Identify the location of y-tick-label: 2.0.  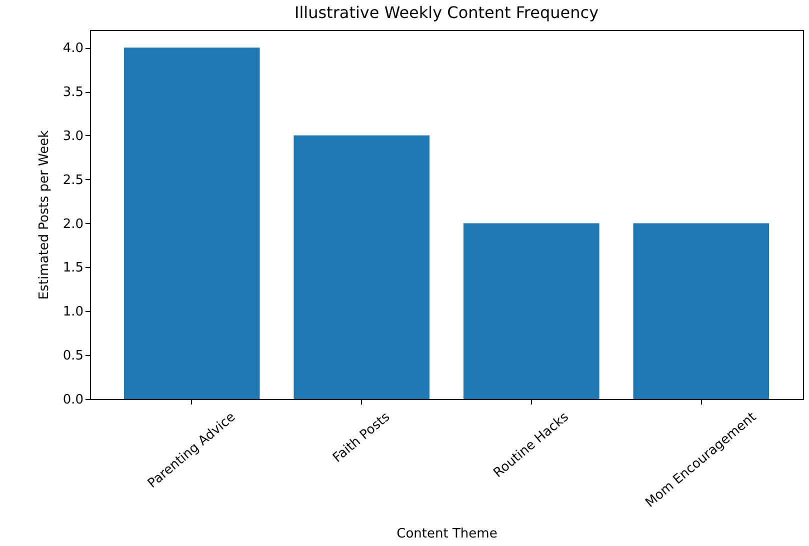
(73, 224).